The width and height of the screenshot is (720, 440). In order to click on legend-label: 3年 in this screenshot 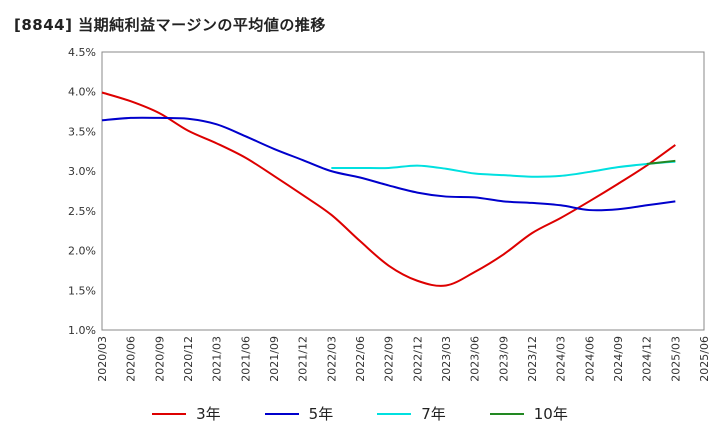, I will do `click(208, 414)`.